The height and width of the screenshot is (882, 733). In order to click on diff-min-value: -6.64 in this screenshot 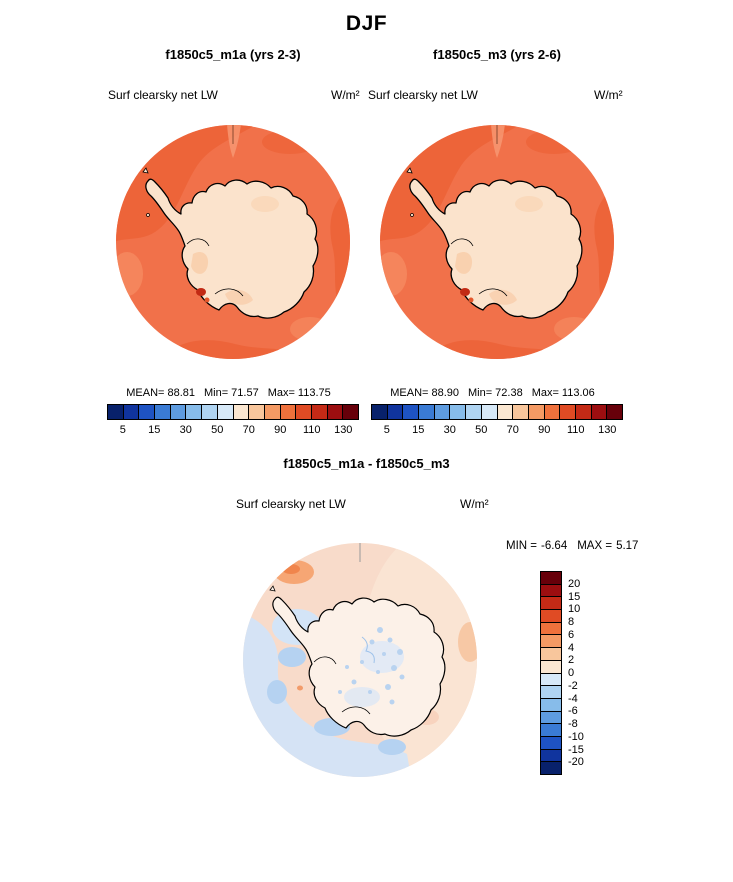, I will do `click(554, 546)`.